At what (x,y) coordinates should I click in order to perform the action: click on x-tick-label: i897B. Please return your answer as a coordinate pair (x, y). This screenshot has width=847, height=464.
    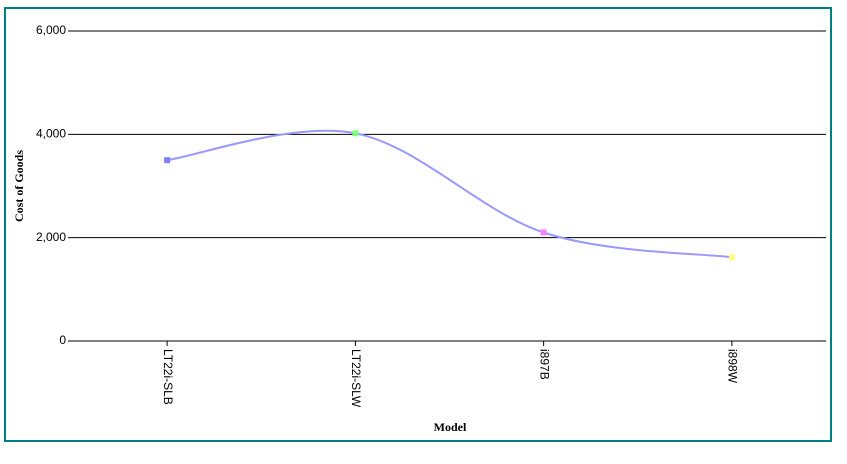
    Looking at the image, I should click on (544, 364).